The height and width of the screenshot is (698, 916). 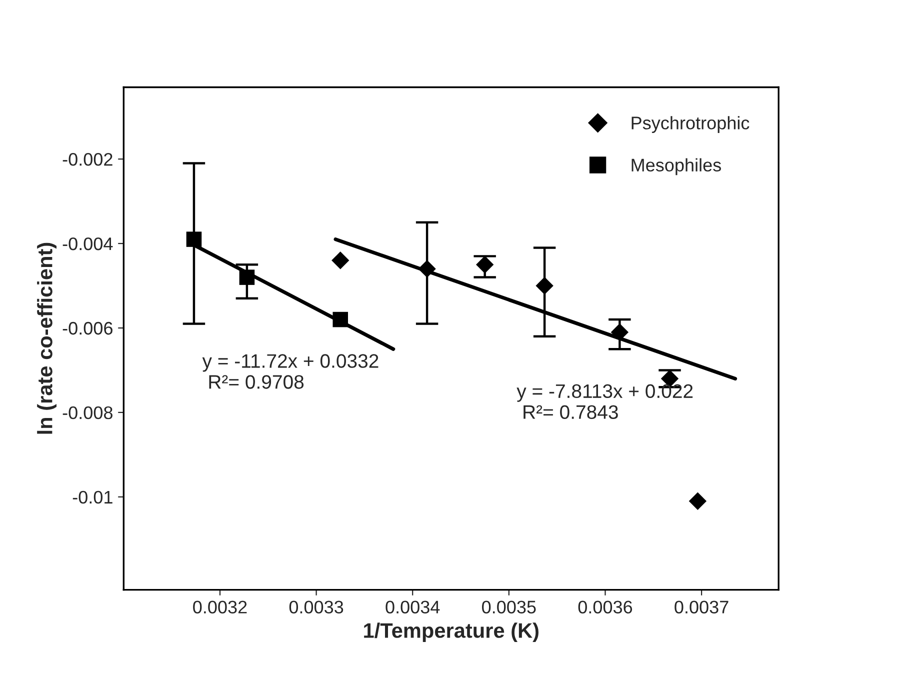 I want to click on annotation: y = -7.8113x + 0.022 R²= 0.7843, so click(x=604, y=401).